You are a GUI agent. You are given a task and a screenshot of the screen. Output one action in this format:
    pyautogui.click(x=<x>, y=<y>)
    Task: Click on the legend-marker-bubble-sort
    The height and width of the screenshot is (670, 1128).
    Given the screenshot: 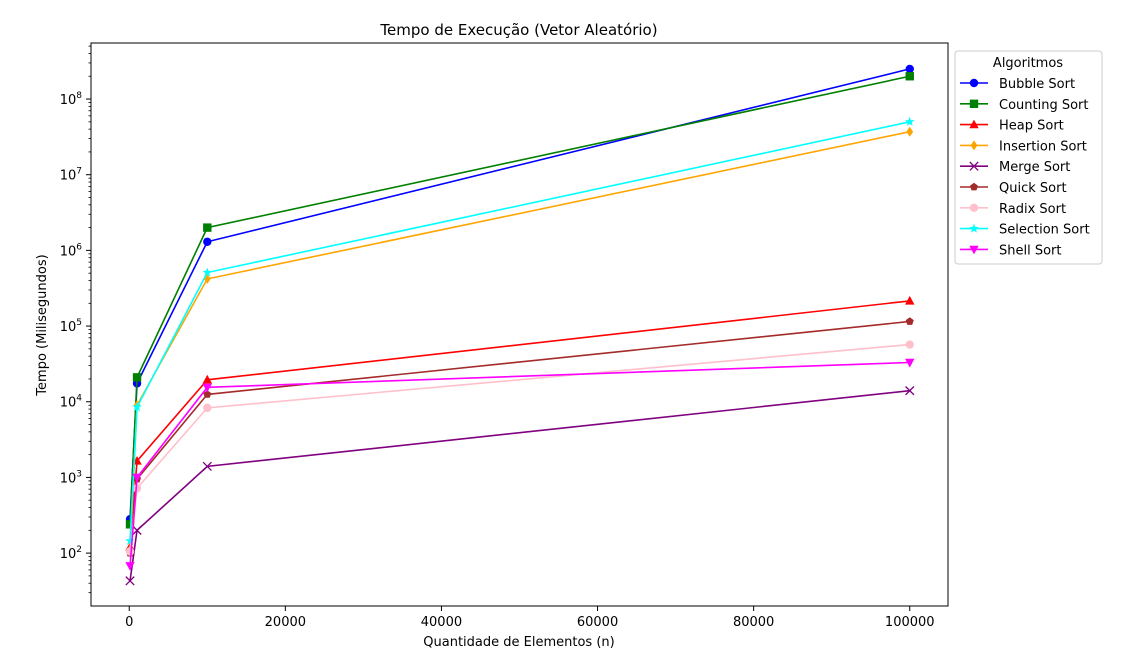 What is the action you would take?
    pyautogui.click(x=974, y=83)
    